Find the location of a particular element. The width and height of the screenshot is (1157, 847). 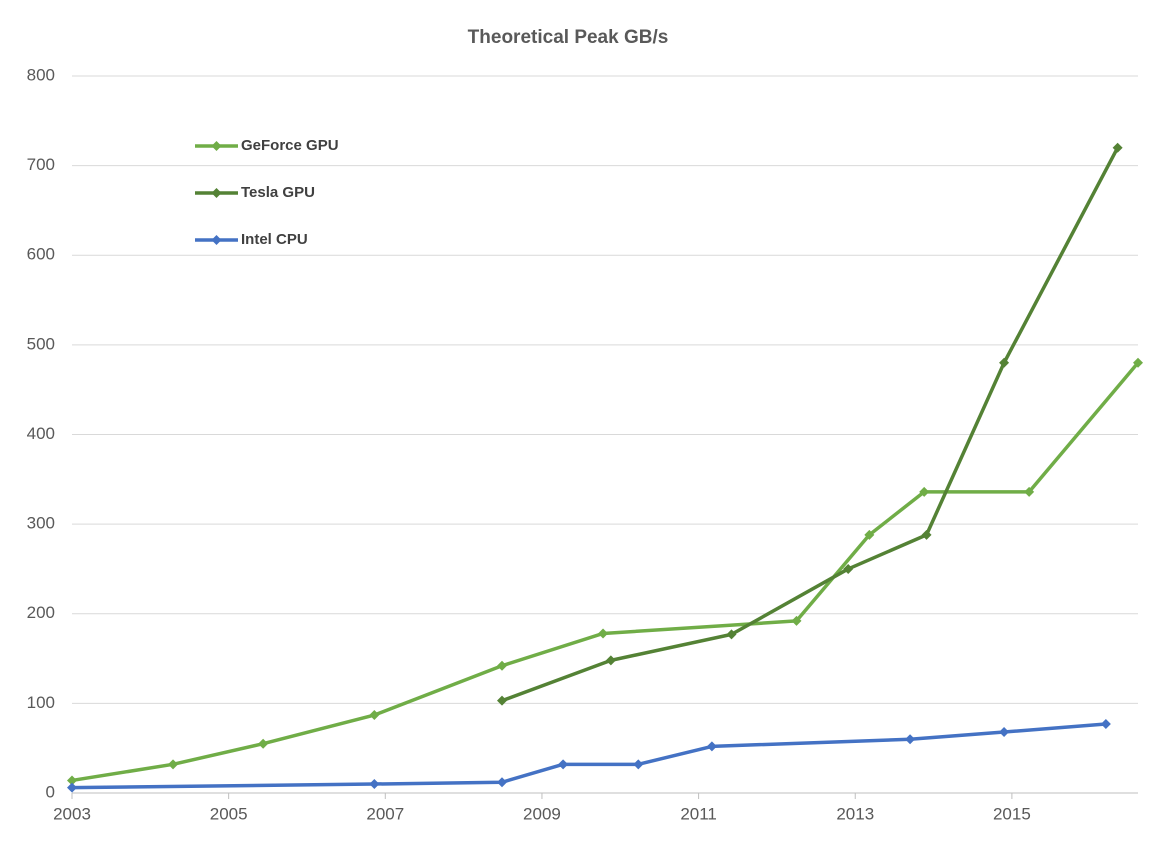

y-tick-label: 800 is located at coordinates (41, 74).